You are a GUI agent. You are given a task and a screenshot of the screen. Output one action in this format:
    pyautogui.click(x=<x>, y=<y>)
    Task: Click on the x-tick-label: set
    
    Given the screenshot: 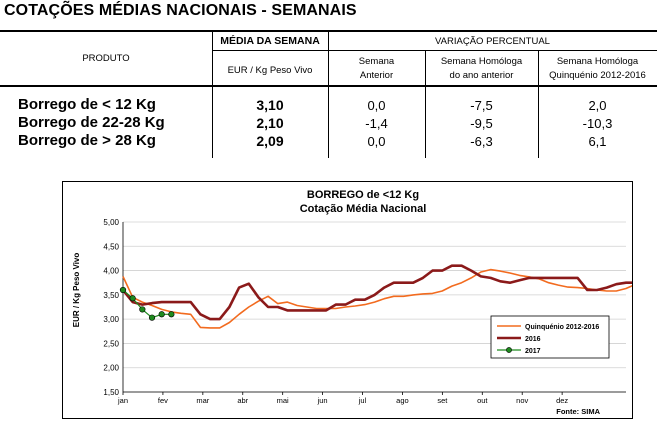 What is the action you would take?
    pyautogui.click(x=442, y=400)
    